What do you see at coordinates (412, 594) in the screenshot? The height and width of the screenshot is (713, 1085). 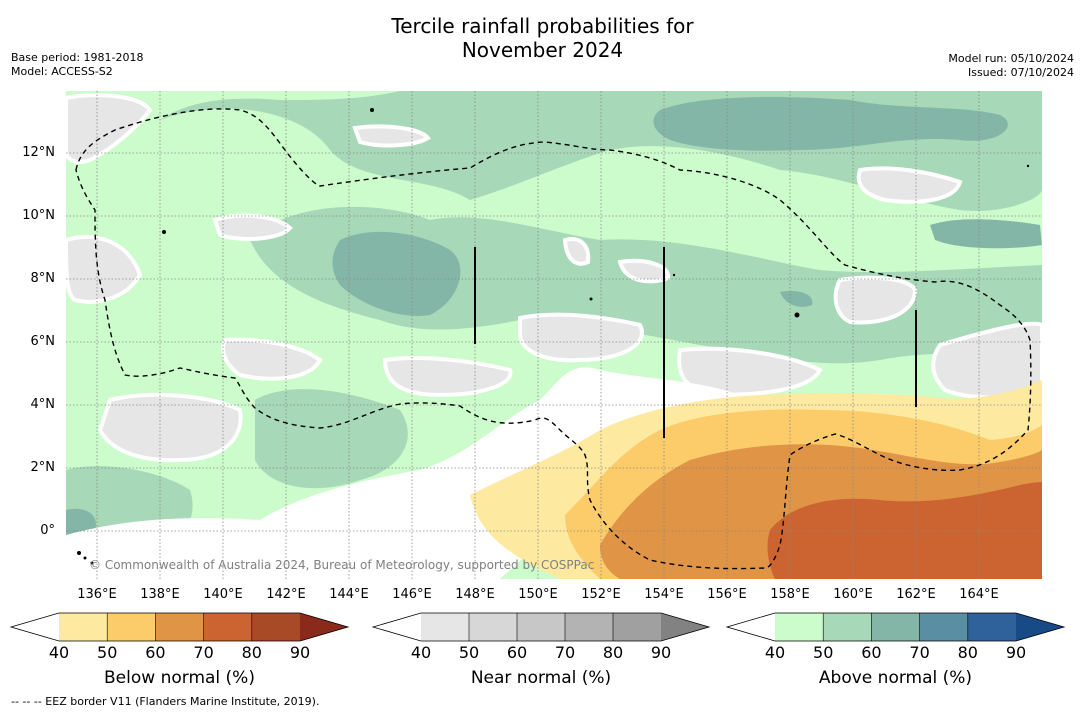 I see `lon-tick: 146°E` at bounding box center [412, 594].